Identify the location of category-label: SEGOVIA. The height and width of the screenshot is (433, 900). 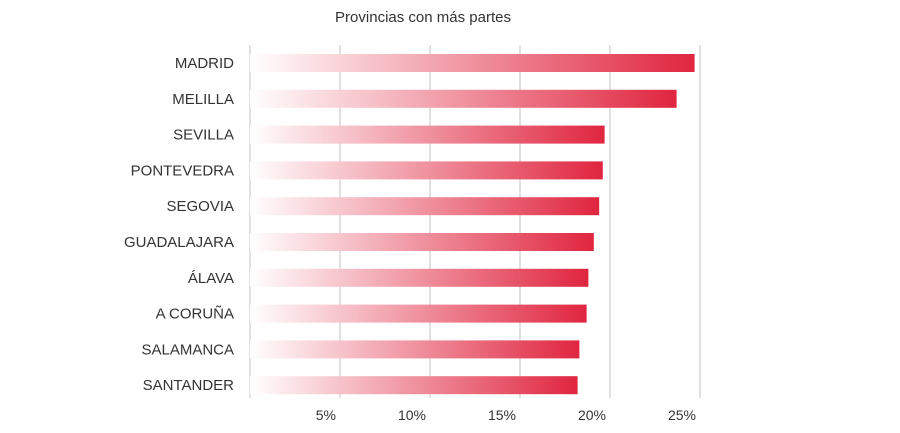
(200, 206).